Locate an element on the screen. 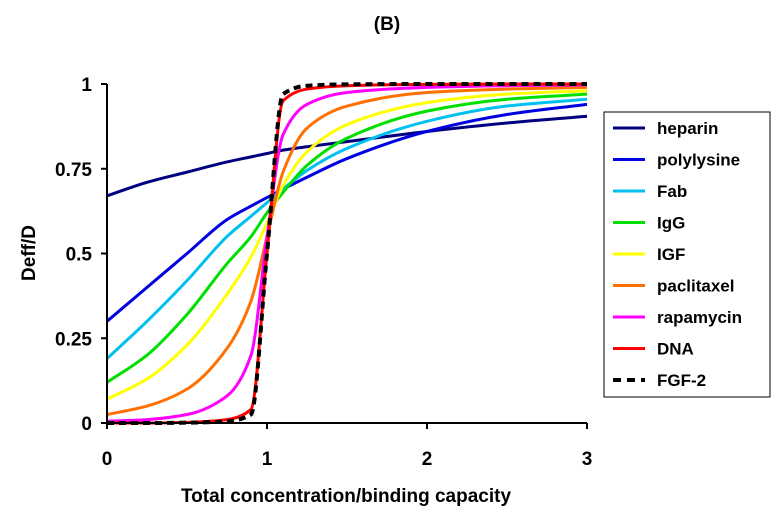 The image size is (778, 516). chart-title: (B) is located at coordinates (387, 24).